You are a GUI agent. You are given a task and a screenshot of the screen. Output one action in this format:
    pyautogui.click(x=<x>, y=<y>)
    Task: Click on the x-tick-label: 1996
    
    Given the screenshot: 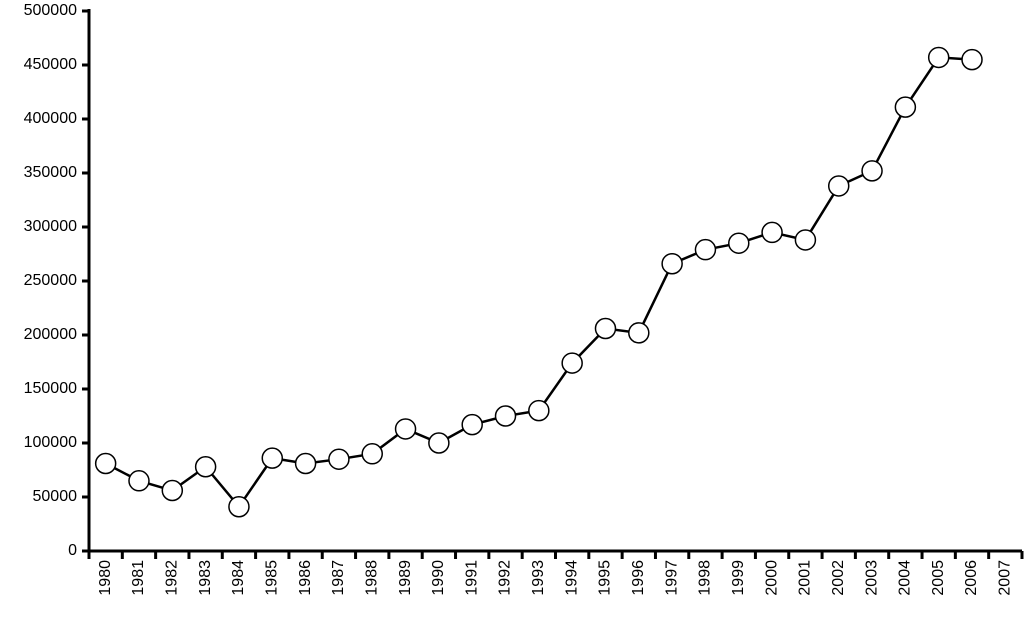 What is the action you would take?
    pyautogui.click(x=638, y=578)
    